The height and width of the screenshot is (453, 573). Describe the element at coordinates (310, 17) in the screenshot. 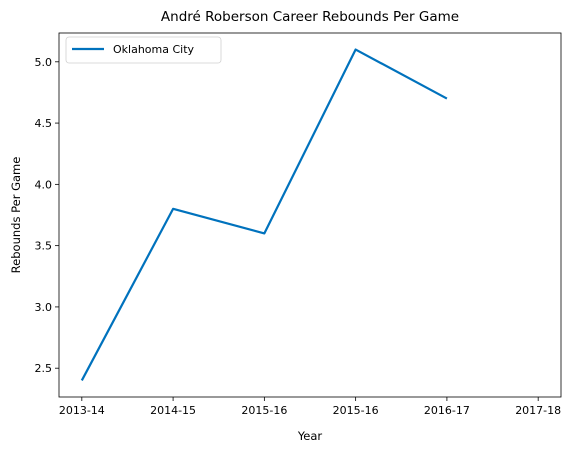

I see `chart-title: André Roberson Career Rebounds Per Game` at that location.